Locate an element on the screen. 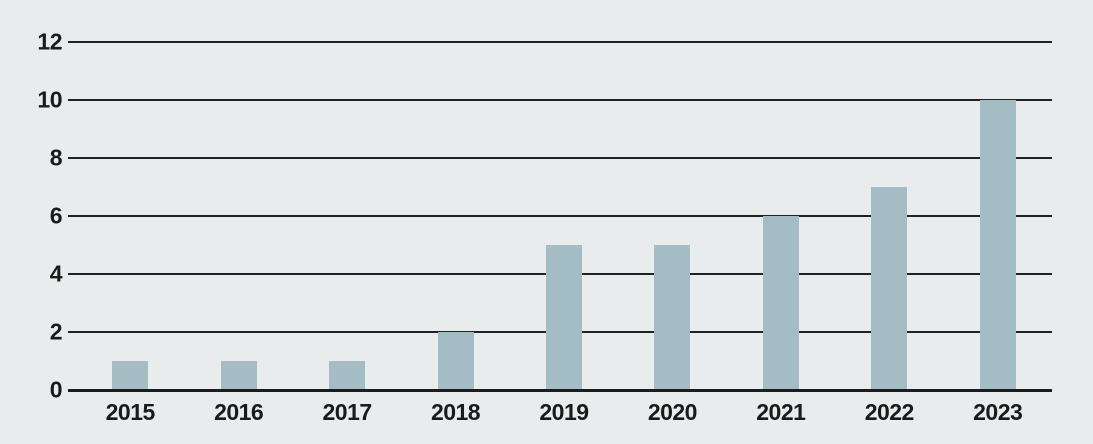  bar-2015 is located at coordinates (130, 375).